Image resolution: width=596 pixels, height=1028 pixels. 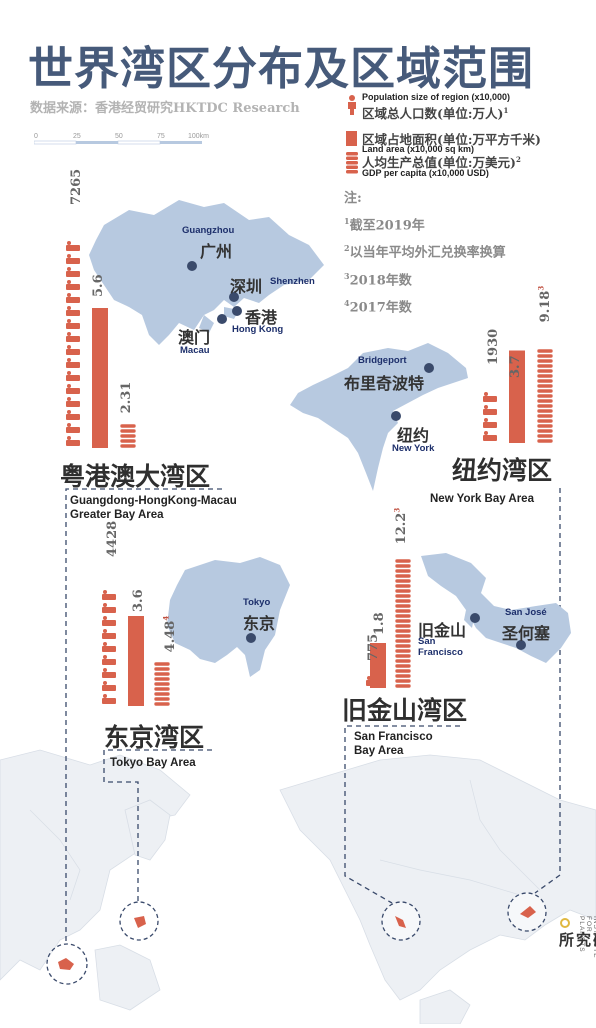 I want to click on region-gba-en-2: Greater Bay Area, so click(x=117, y=515).